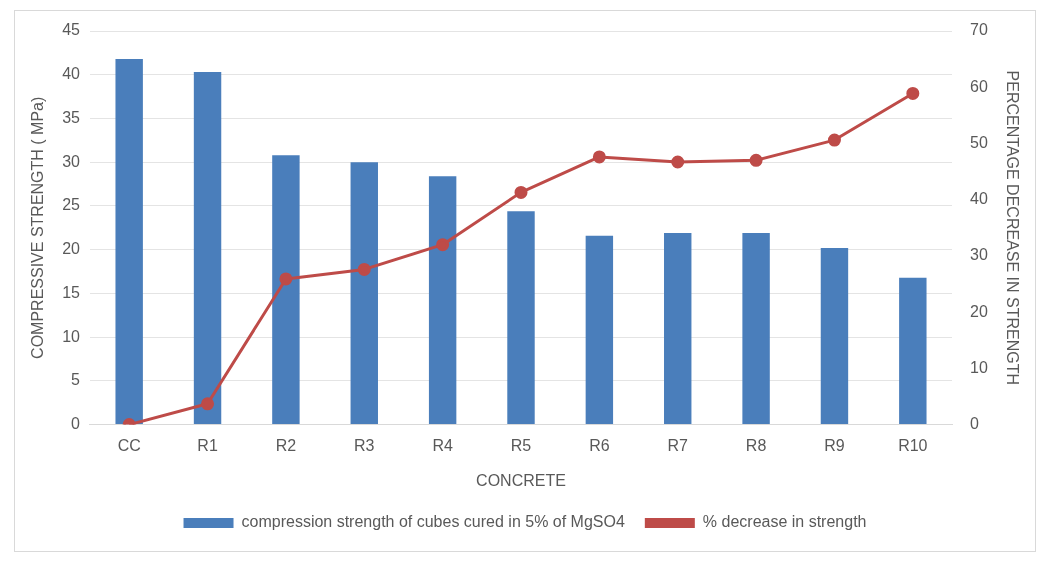 This screenshot has height=566, width=1049. What do you see at coordinates (71, 205) in the screenshot?
I see `y-tick-label: 25` at bounding box center [71, 205].